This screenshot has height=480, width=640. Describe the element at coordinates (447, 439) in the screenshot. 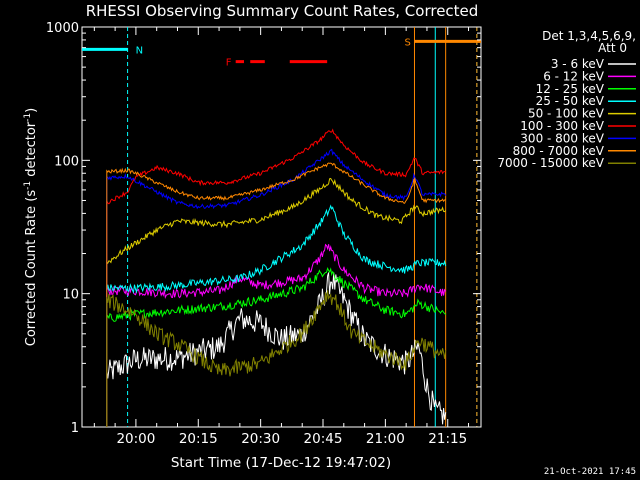

I see `x-tick-label: 21:15` at that location.